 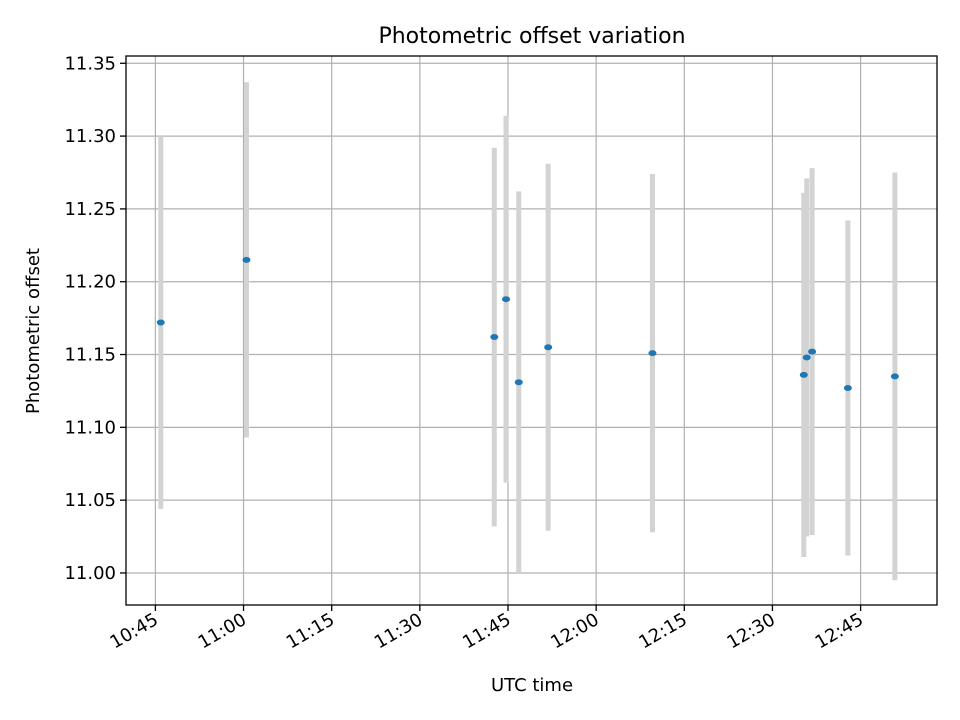 I want to click on y-tick-label: 11.05, so click(x=90, y=500).